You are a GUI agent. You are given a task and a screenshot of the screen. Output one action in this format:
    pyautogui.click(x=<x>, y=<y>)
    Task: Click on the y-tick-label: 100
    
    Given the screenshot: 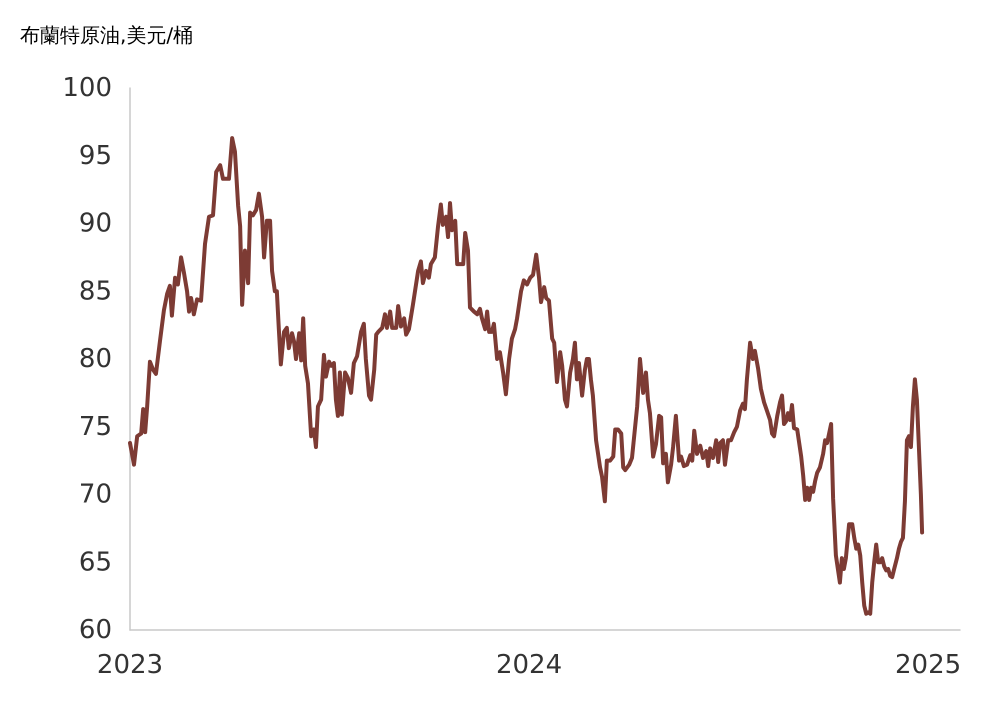 What is the action you would take?
    pyautogui.click(x=87, y=88)
    